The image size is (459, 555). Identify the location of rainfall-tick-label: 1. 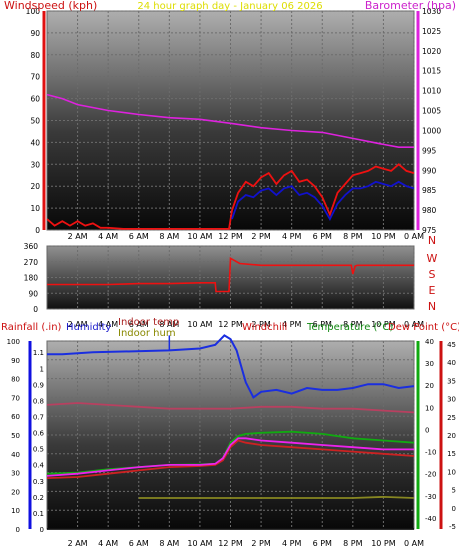
(42, 369).